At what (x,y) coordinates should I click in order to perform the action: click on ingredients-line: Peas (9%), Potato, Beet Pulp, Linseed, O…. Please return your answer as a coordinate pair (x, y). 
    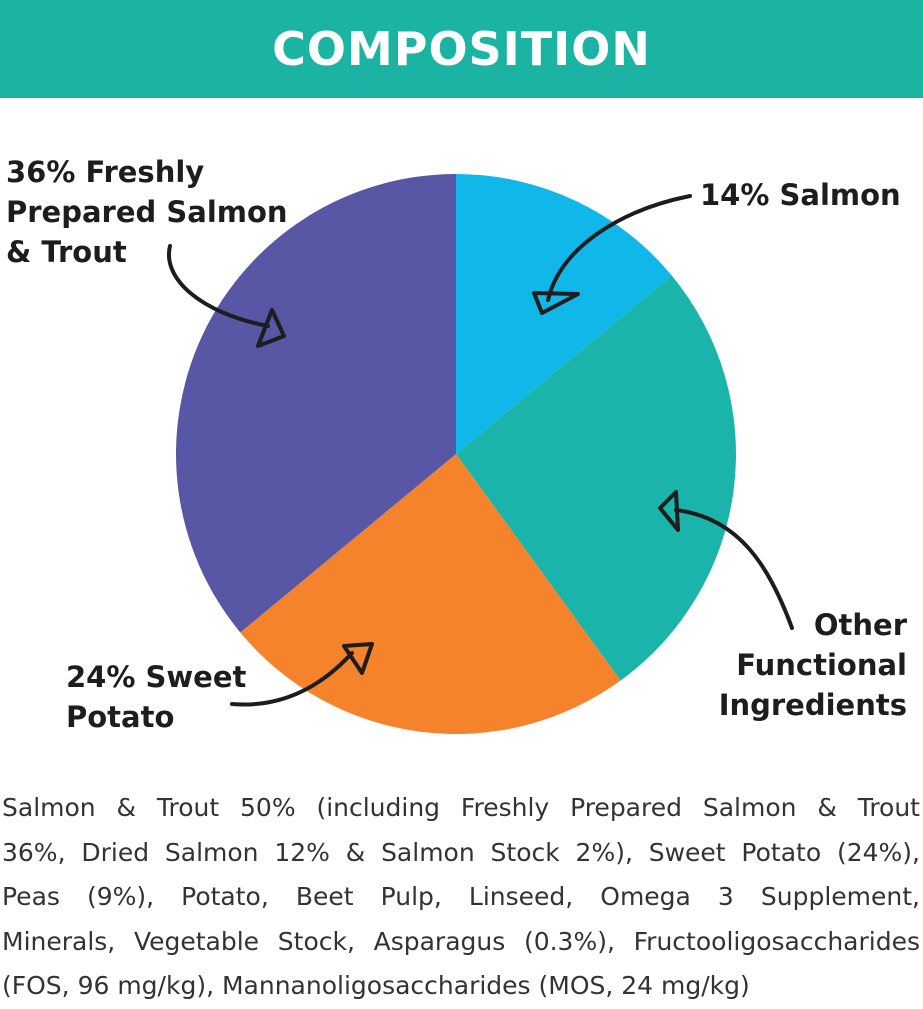
    Looking at the image, I should click on (461, 896).